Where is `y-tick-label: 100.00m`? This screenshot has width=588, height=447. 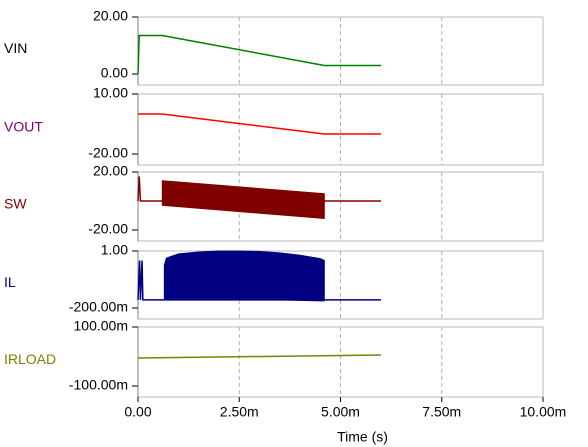
y-tick-label: 100.00m is located at coordinates (101, 326).